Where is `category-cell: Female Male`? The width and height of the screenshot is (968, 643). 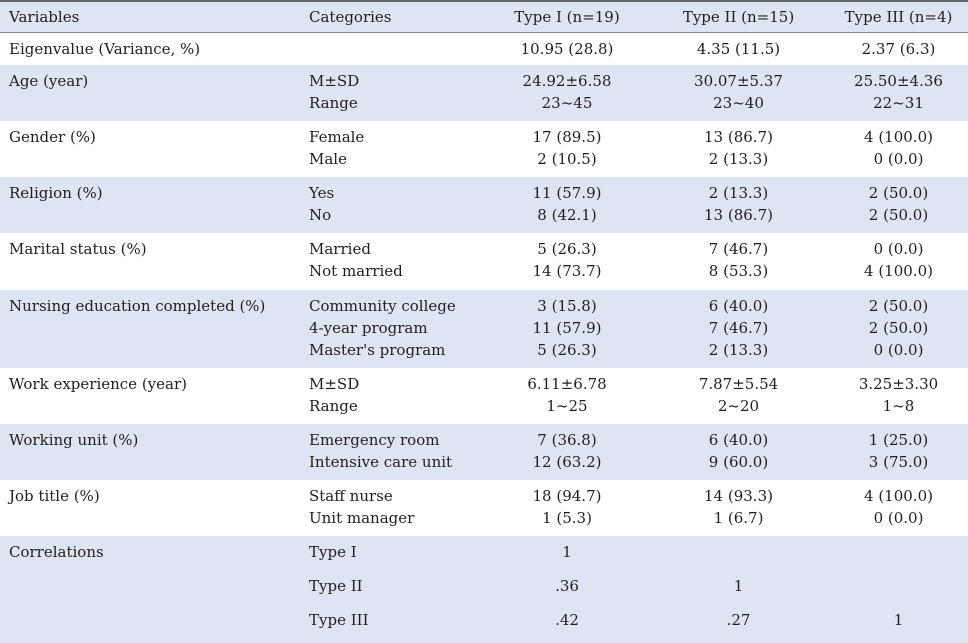 category-cell: Female Male is located at coordinates (393, 149).